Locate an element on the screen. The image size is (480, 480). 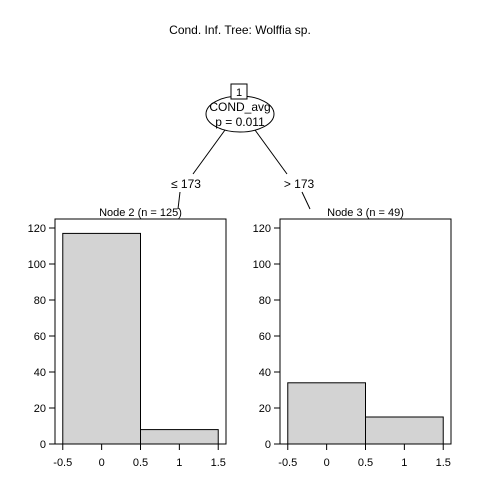
chart-title: Cond. Inf. Tree: Wolffia sp. is located at coordinates (240, 30).